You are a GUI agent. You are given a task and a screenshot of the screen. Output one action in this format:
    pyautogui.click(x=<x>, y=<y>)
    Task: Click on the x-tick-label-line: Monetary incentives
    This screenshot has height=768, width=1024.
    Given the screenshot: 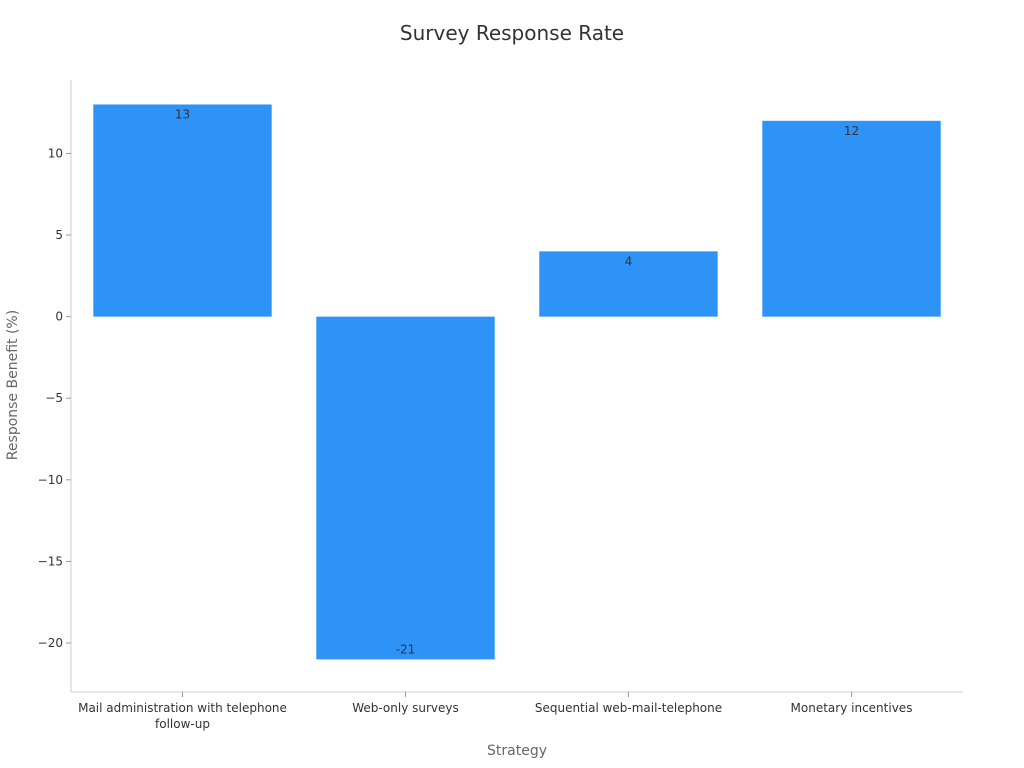 What is the action you would take?
    pyautogui.click(x=852, y=708)
    